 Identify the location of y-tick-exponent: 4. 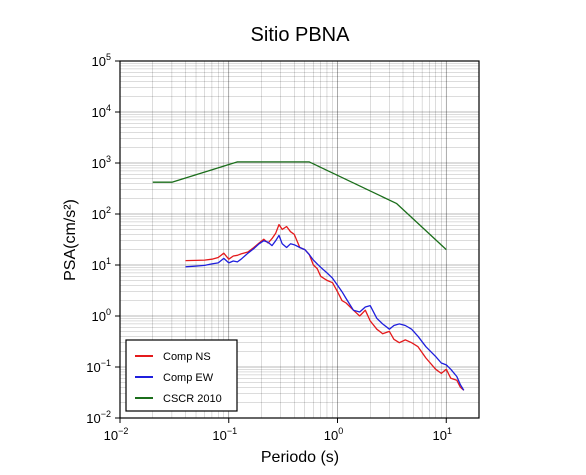
(108, 108).